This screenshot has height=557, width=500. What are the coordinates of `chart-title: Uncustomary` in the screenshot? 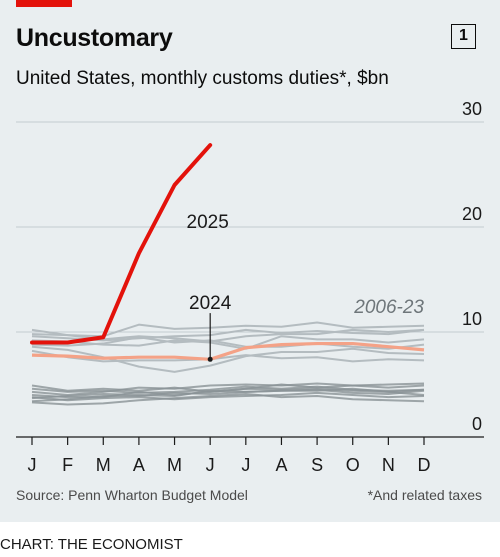 It's located at (94, 38).